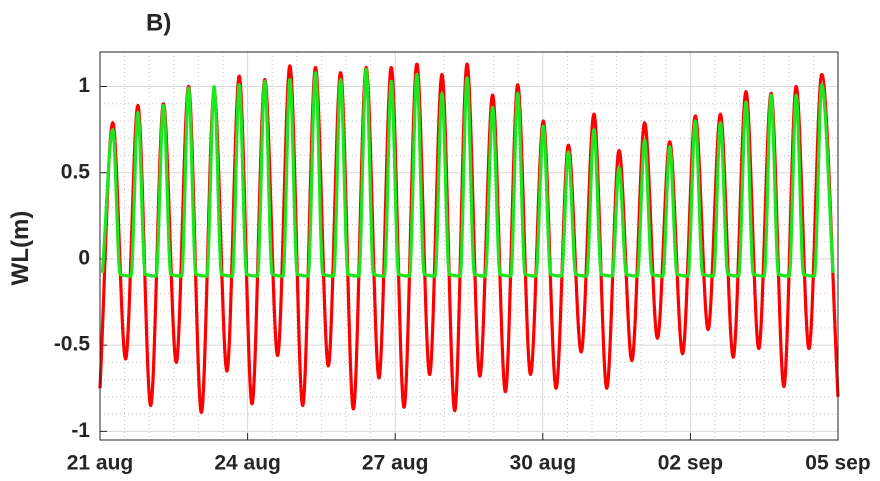 The height and width of the screenshot is (481, 880). Describe the element at coordinates (100, 463) in the screenshot. I see `x-tick-label: 21 aug` at that location.